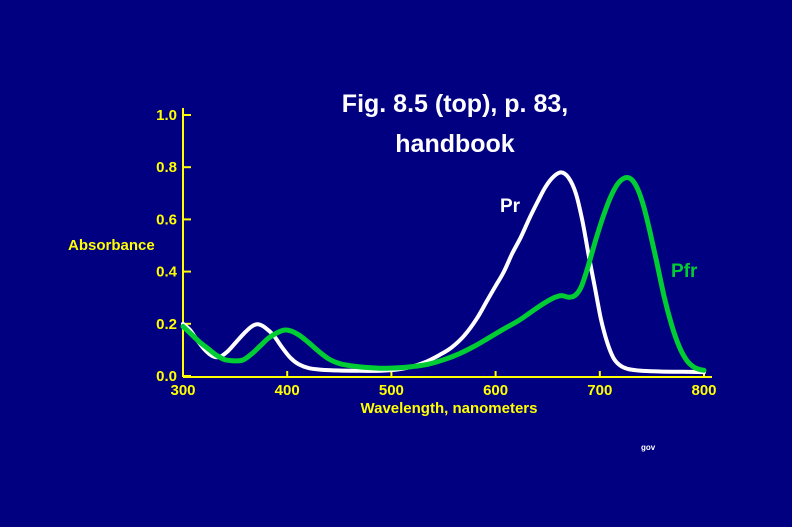 This screenshot has height=527, width=792. Describe the element at coordinates (391, 390) in the screenshot. I see `x-tick-label: 500` at that location.